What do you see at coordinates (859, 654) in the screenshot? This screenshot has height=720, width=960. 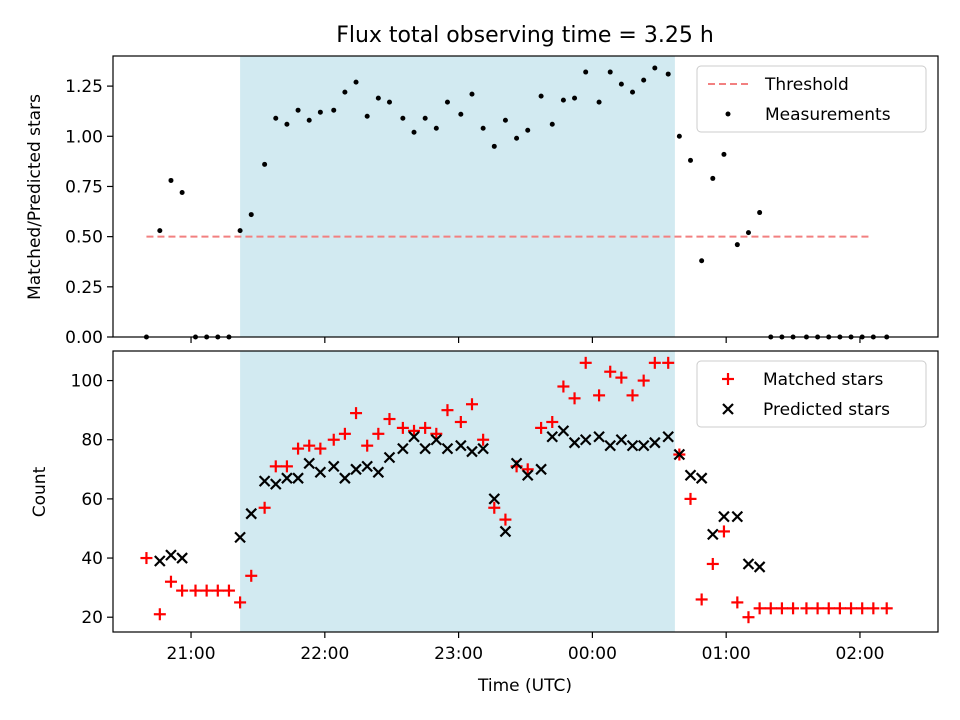 I see `x-tick-label: 02:00` at bounding box center [859, 654].